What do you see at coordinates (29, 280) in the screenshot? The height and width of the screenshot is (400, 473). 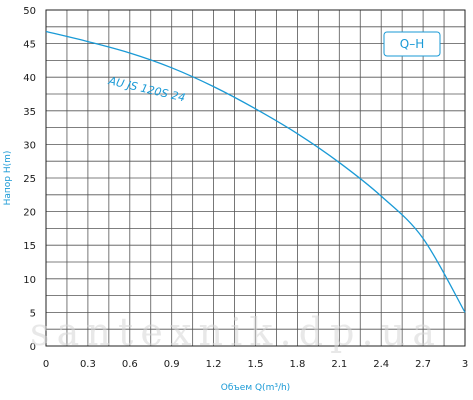 I see `y-tick-label: 10` at bounding box center [29, 280].